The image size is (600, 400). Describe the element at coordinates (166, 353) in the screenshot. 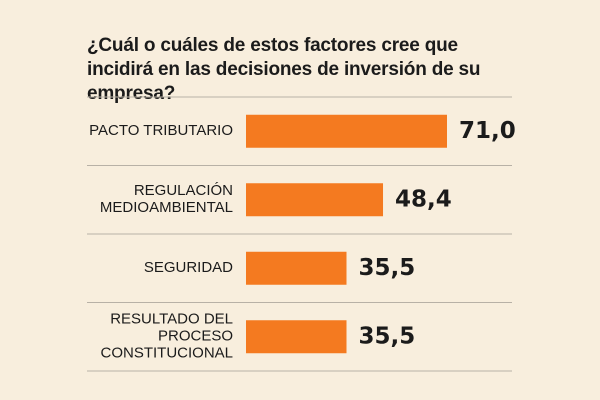

I see `category-label-line: CONSTITUCIONAL` at that location.